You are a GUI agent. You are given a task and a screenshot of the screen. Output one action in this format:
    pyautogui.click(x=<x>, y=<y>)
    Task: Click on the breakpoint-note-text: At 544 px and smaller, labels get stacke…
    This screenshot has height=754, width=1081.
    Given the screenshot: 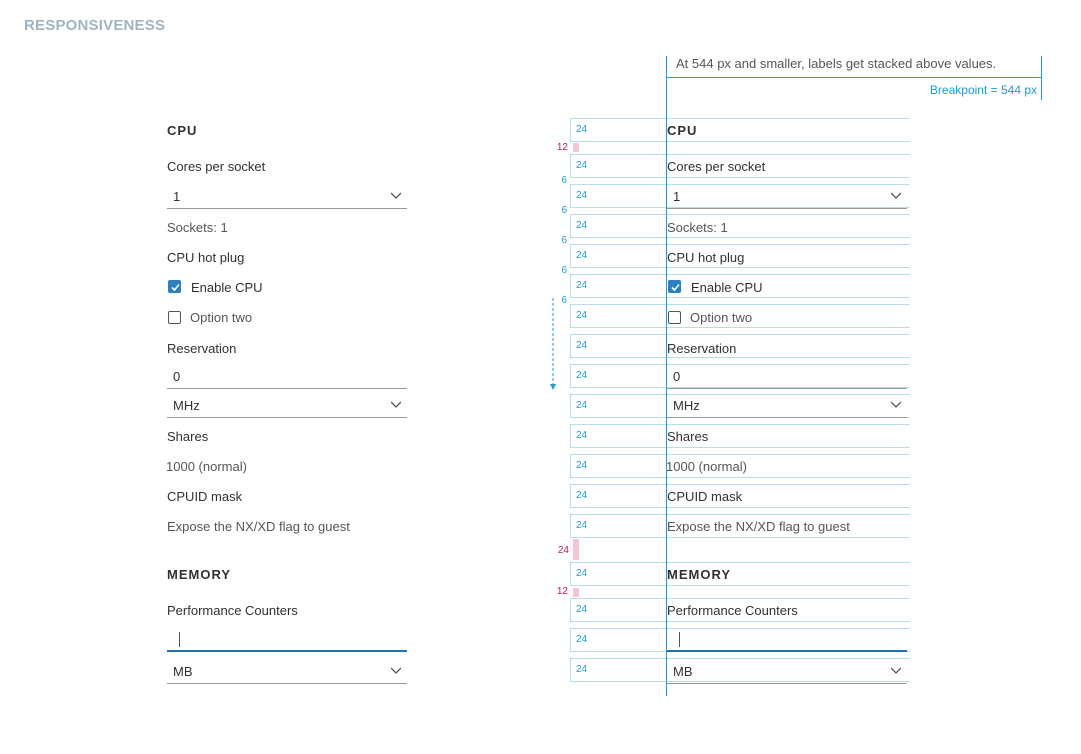 What is the action you would take?
    pyautogui.click(x=836, y=63)
    